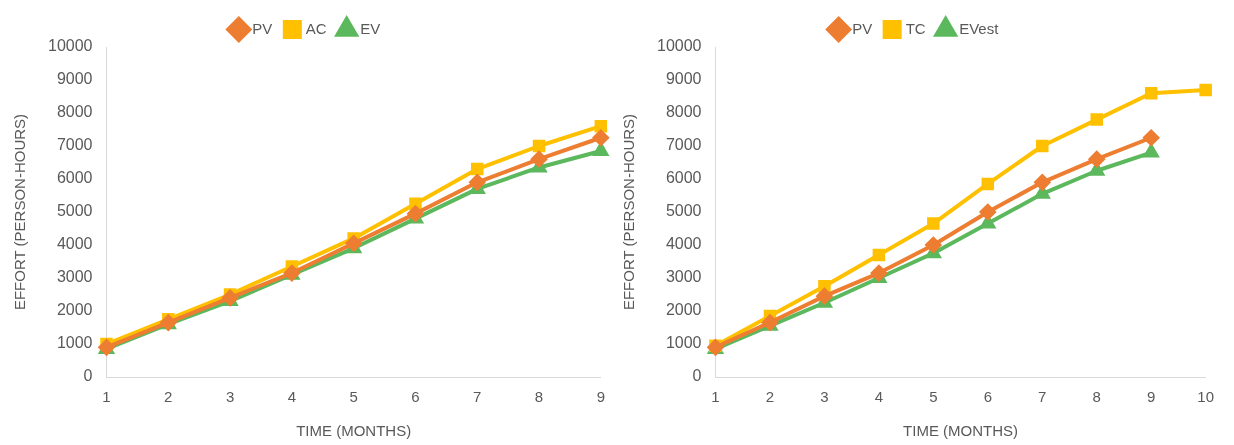 This screenshot has width=1234, height=445. Describe the element at coordinates (316, 28) in the screenshot. I see `legend-label: AC` at that location.